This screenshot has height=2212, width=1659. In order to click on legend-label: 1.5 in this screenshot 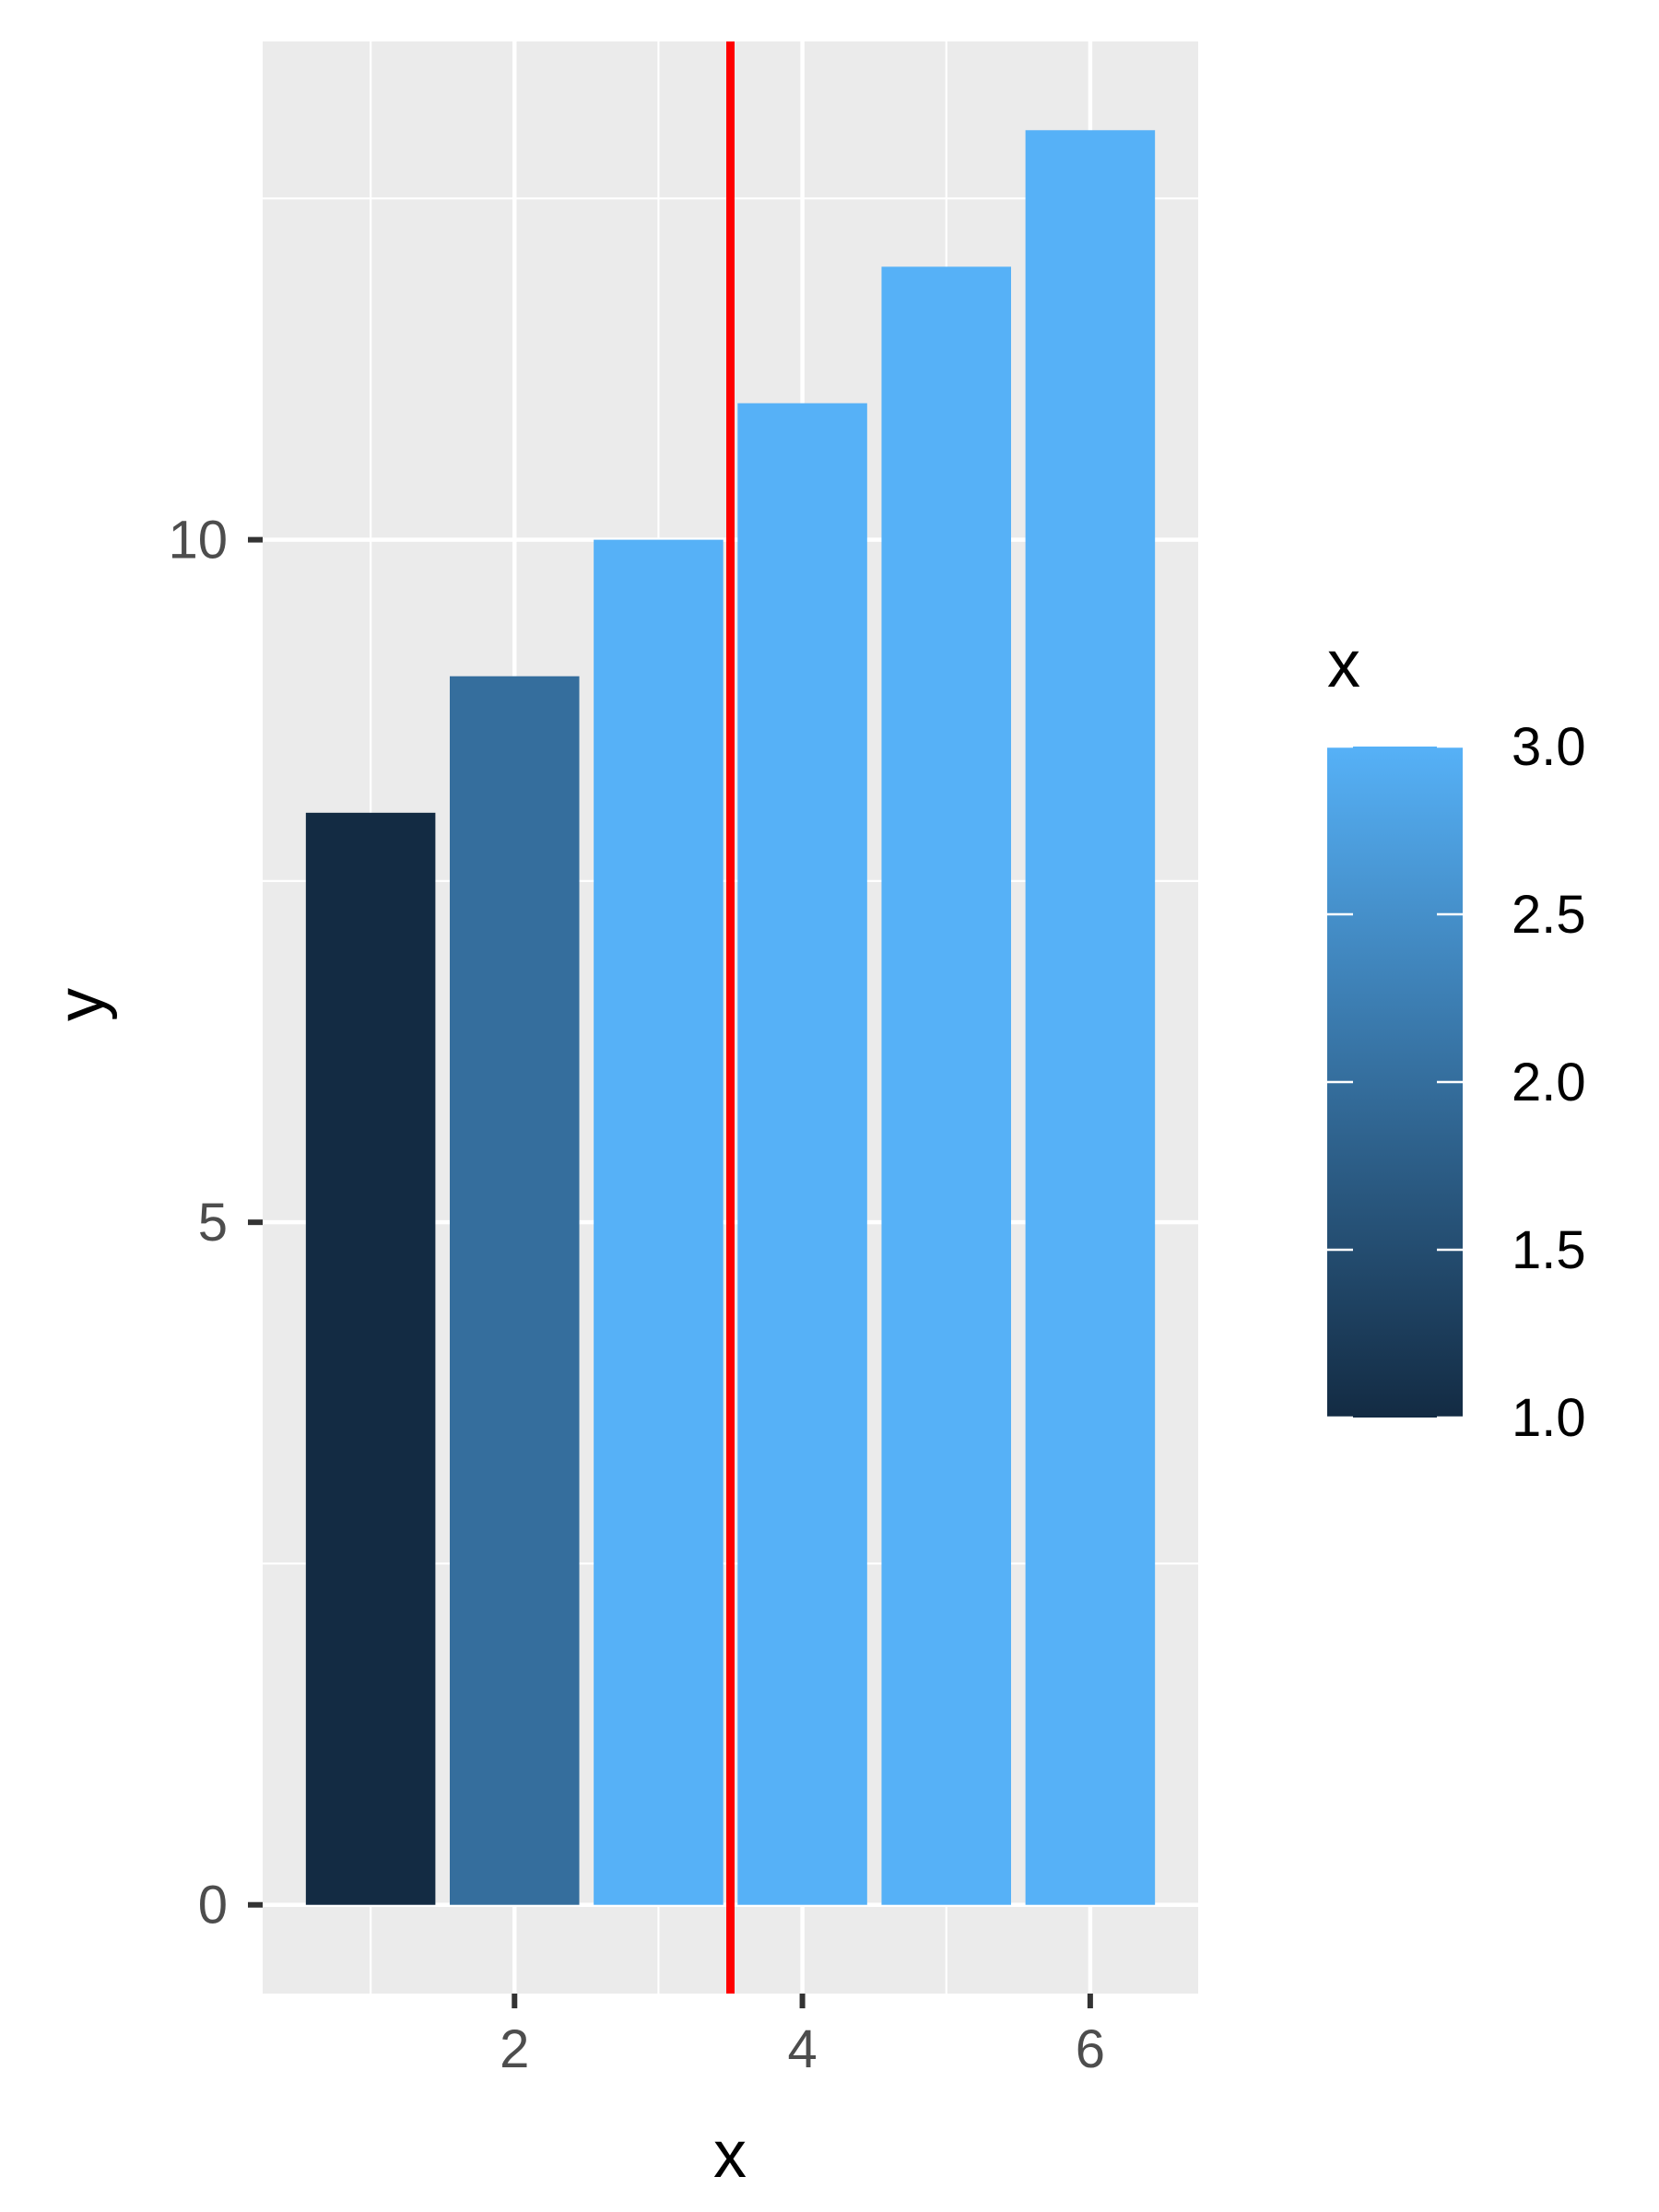, I will do `click(1549, 1250)`.